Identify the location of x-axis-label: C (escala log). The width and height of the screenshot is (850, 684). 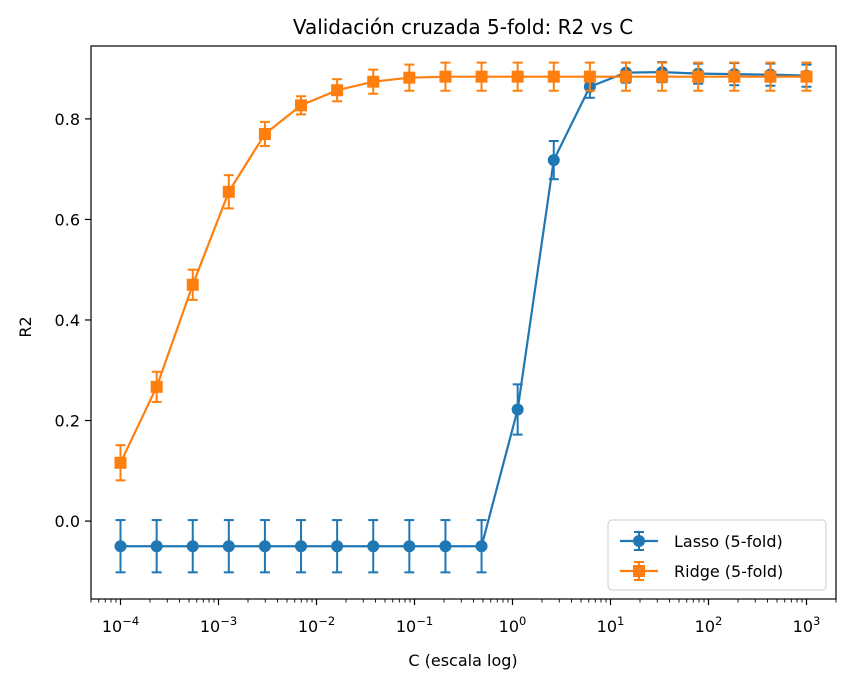
(462, 660).